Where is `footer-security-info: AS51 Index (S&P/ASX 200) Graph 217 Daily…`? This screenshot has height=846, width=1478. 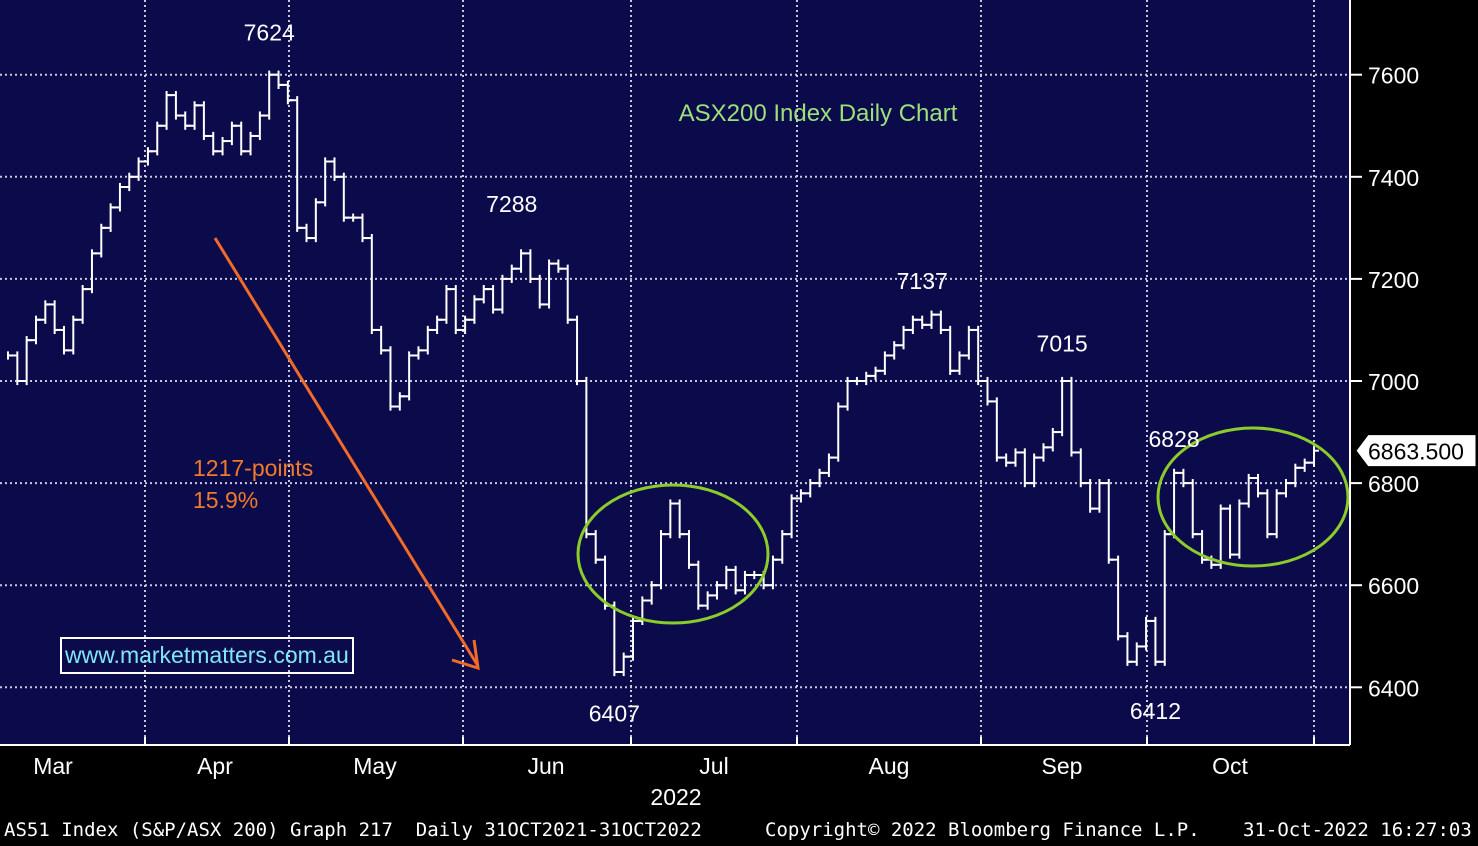 footer-security-info: AS51 Index (S&P/ASX 200) Graph 217 Daily… is located at coordinates (353, 830).